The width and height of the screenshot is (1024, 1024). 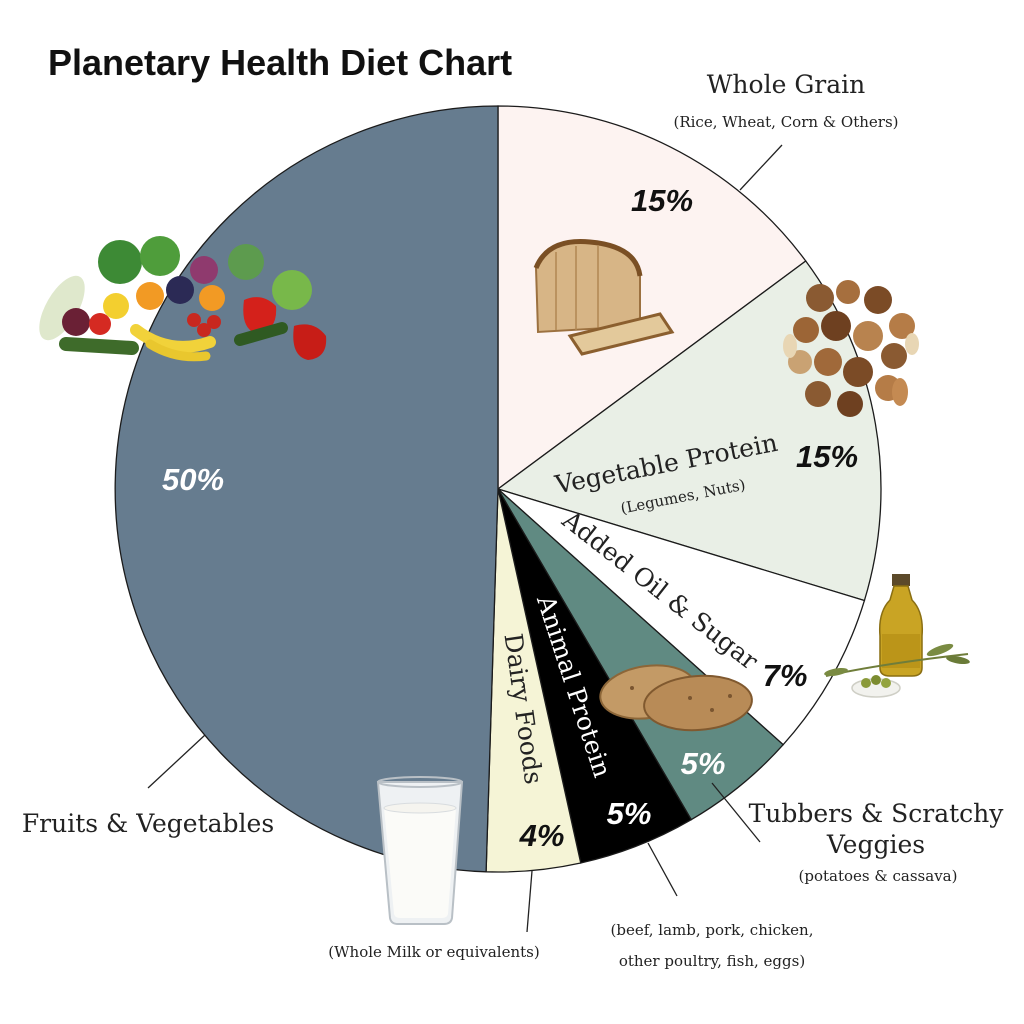 What do you see at coordinates (878, 876) in the screenshot?
I see `sublabel-tubers: (potatoes & cassava)` at bounding box center [878, 876].